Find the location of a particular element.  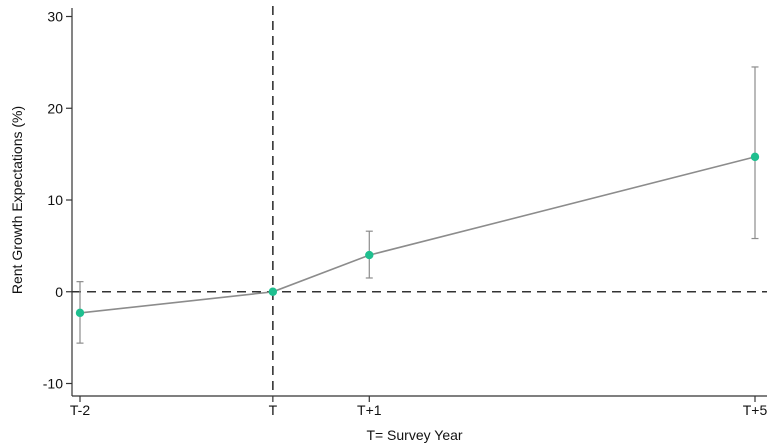

y-axis-title: Rent Growth Expectations (%) is located at coordinates (17, 200).